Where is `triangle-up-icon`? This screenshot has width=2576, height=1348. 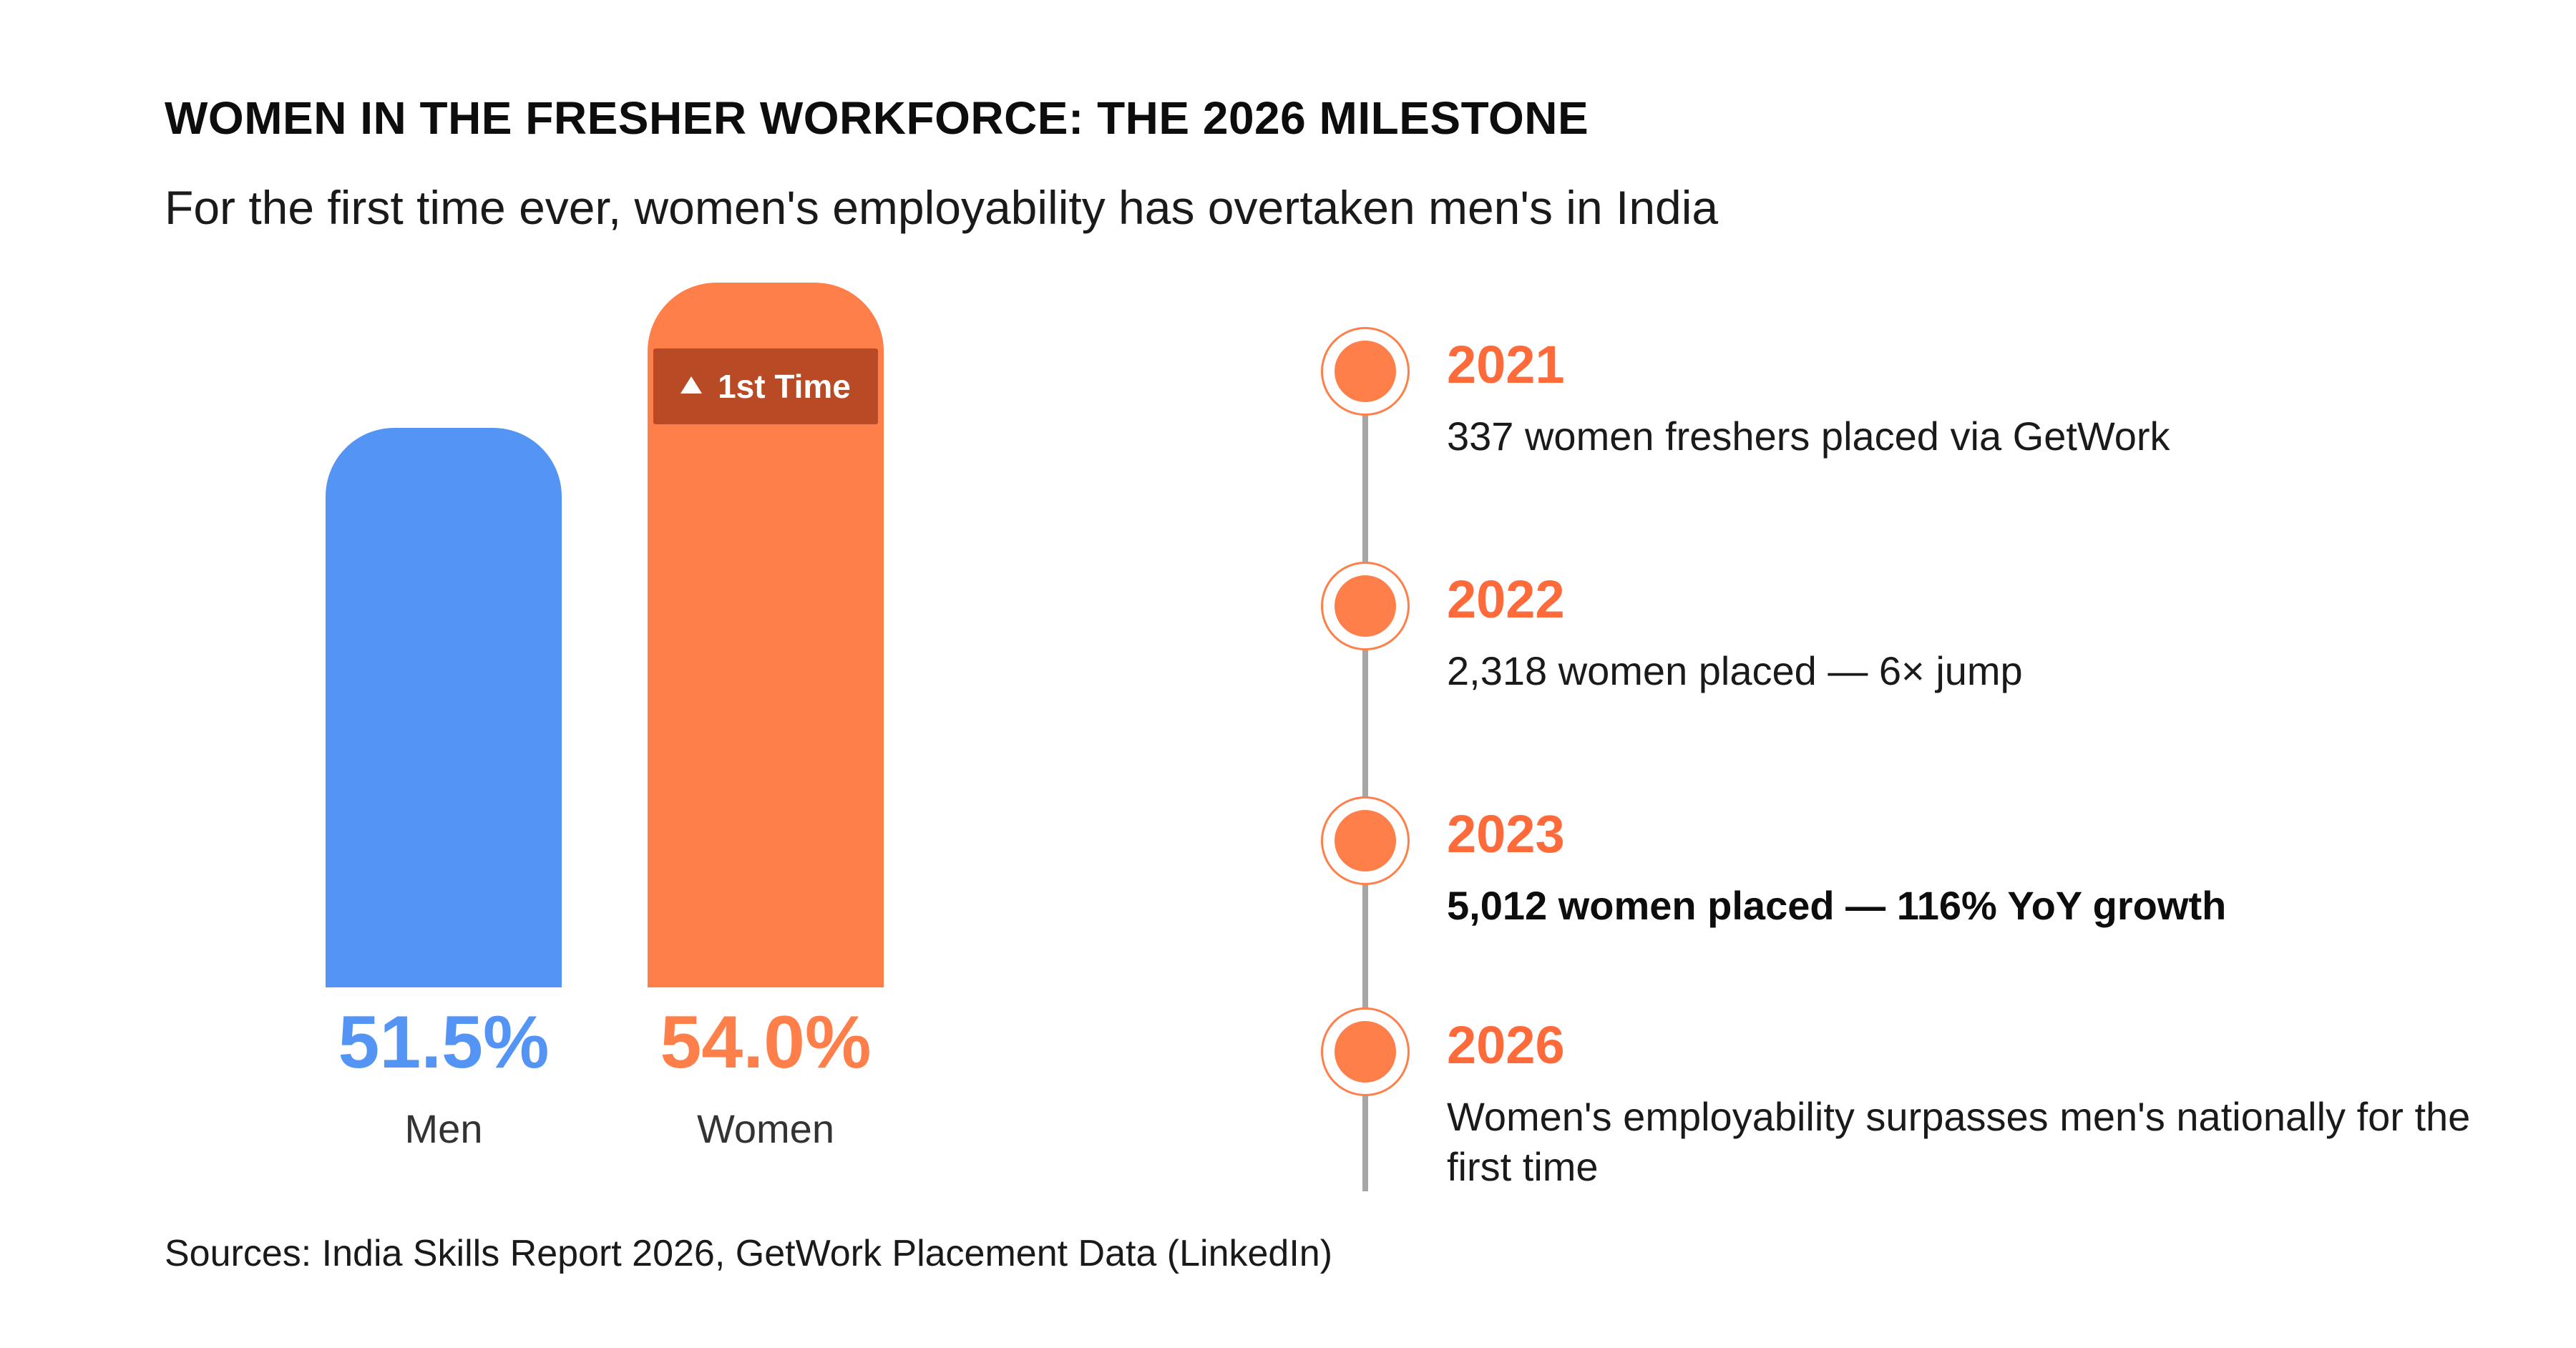 triangle-up-icon is located at coordinates (691, 385).